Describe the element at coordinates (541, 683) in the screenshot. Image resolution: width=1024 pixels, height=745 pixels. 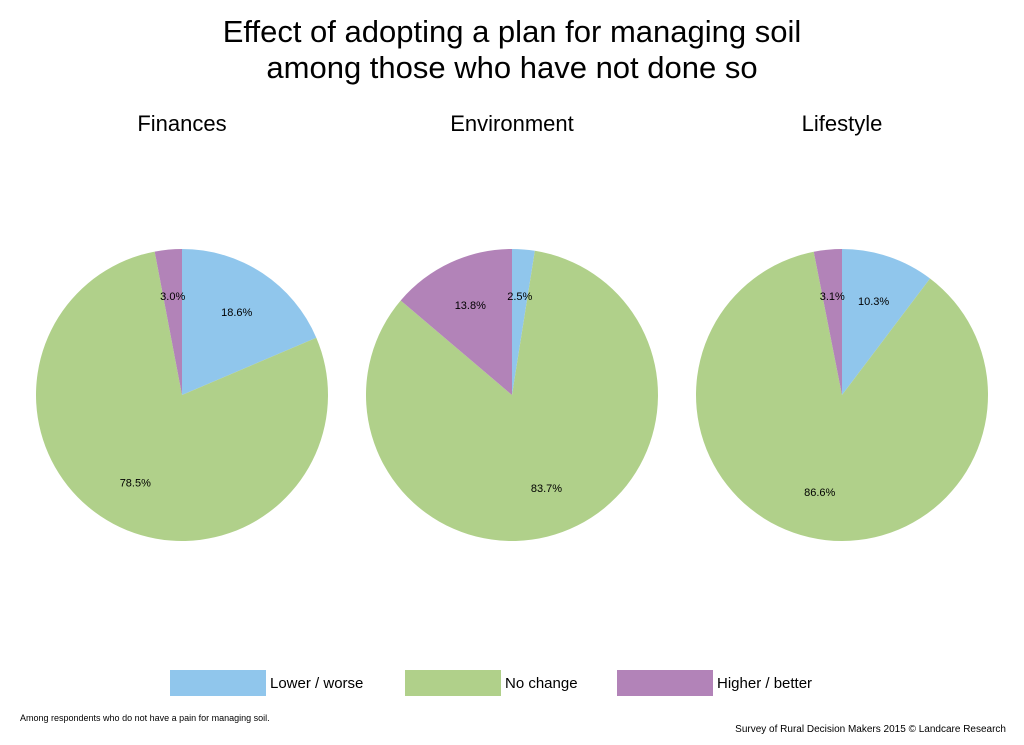
I see `legend-label-no-change: No change` at that location.